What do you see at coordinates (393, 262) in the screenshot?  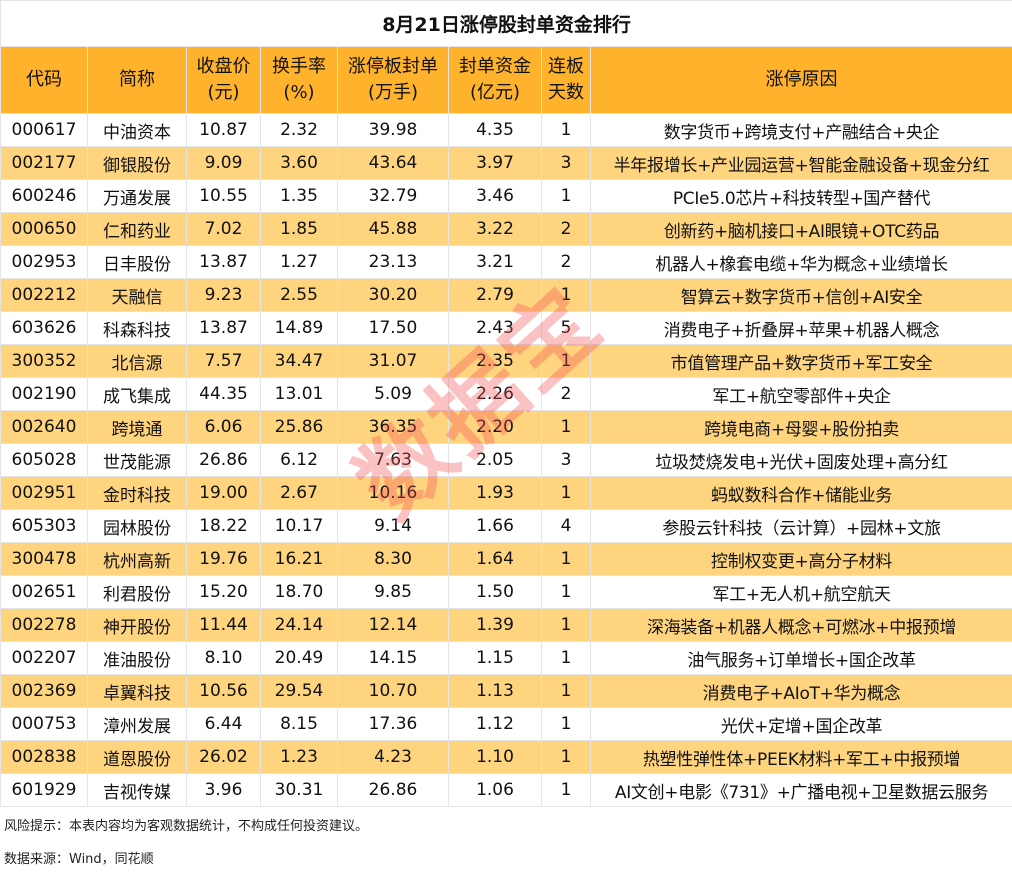 I see `cell-seal-volume: 23.13` at bounding box center [393, 262].